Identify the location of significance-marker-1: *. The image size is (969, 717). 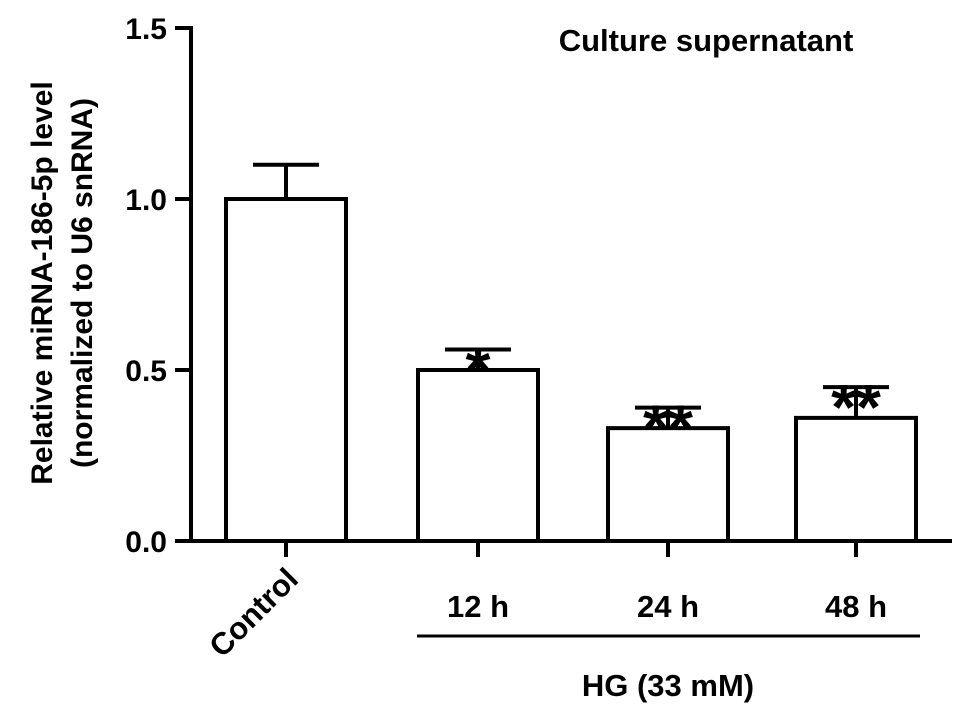
(478, 369).